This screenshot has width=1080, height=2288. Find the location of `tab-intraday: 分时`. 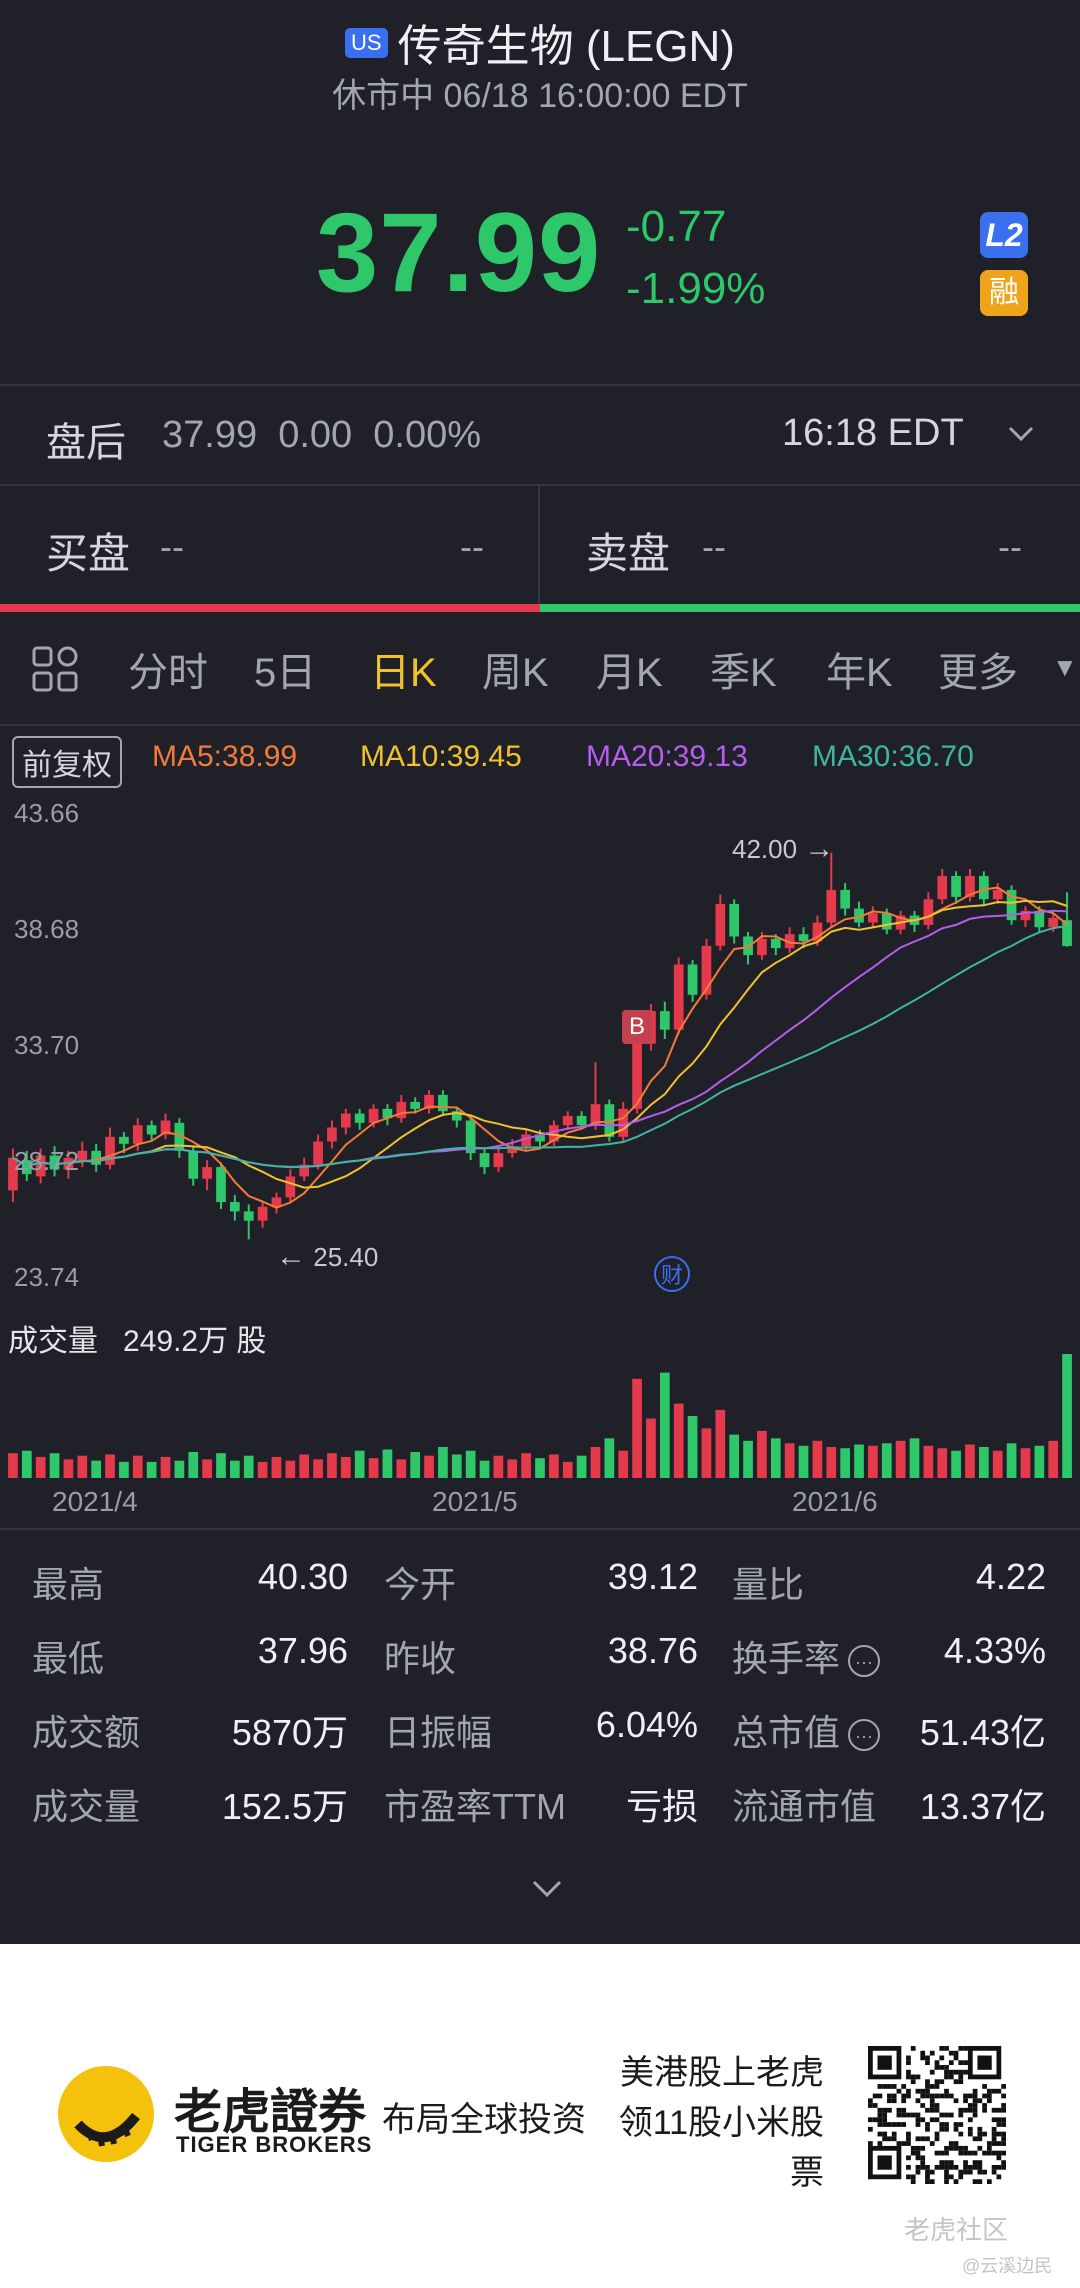

tab-intraday: 分时 is located at coordinates (168, 673).